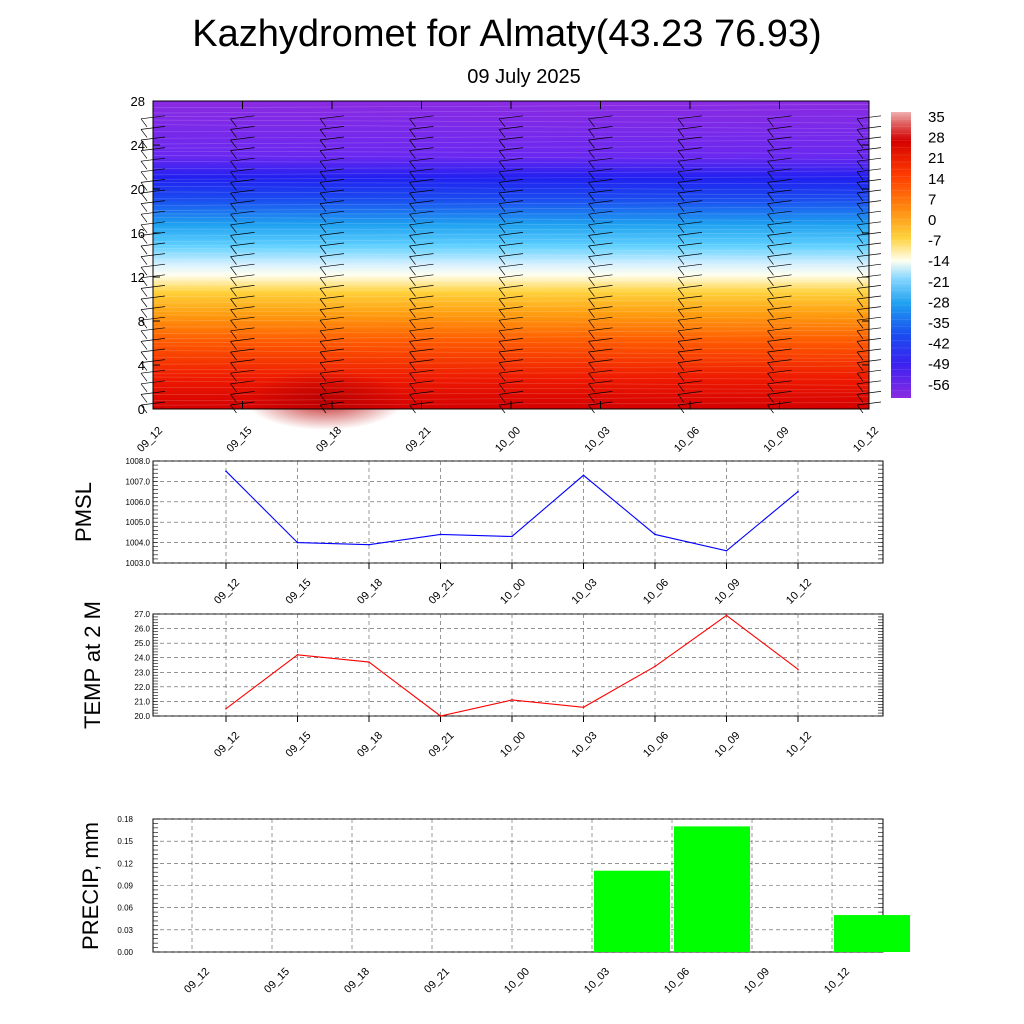  Describe the element at coordinates (932, 199) in the screenshot. I see `colorbar-label: 7` at that location.